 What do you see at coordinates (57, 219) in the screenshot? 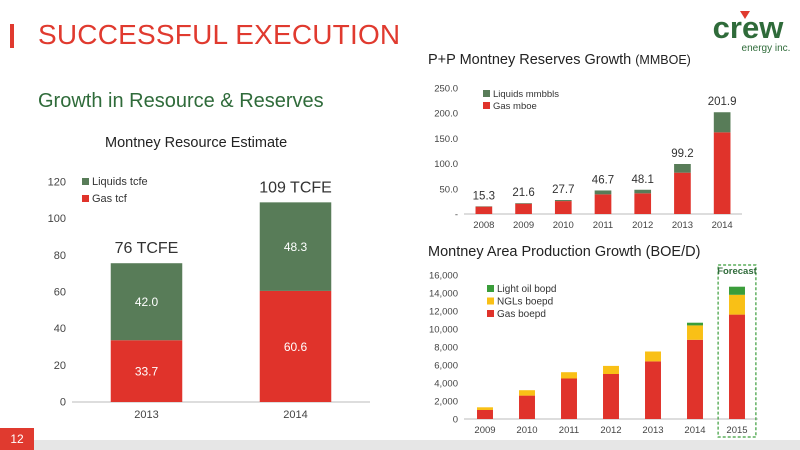
I see `y-tick-label: 100` at bounding box center [57, 219].